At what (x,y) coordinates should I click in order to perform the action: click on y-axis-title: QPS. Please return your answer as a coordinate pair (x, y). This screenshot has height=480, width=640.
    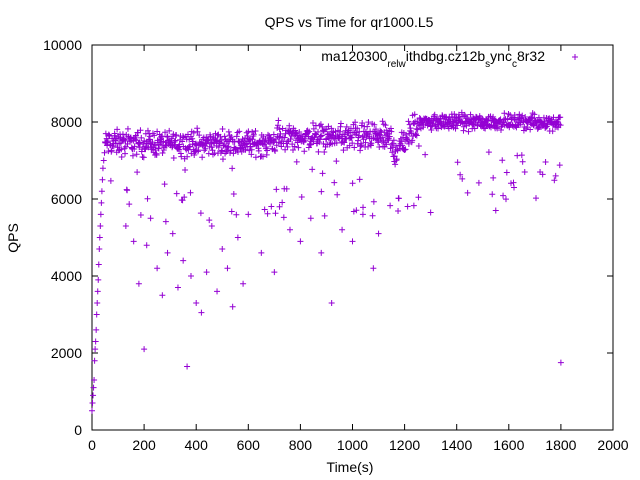
    Looking at the image, I should click on (13, 238).